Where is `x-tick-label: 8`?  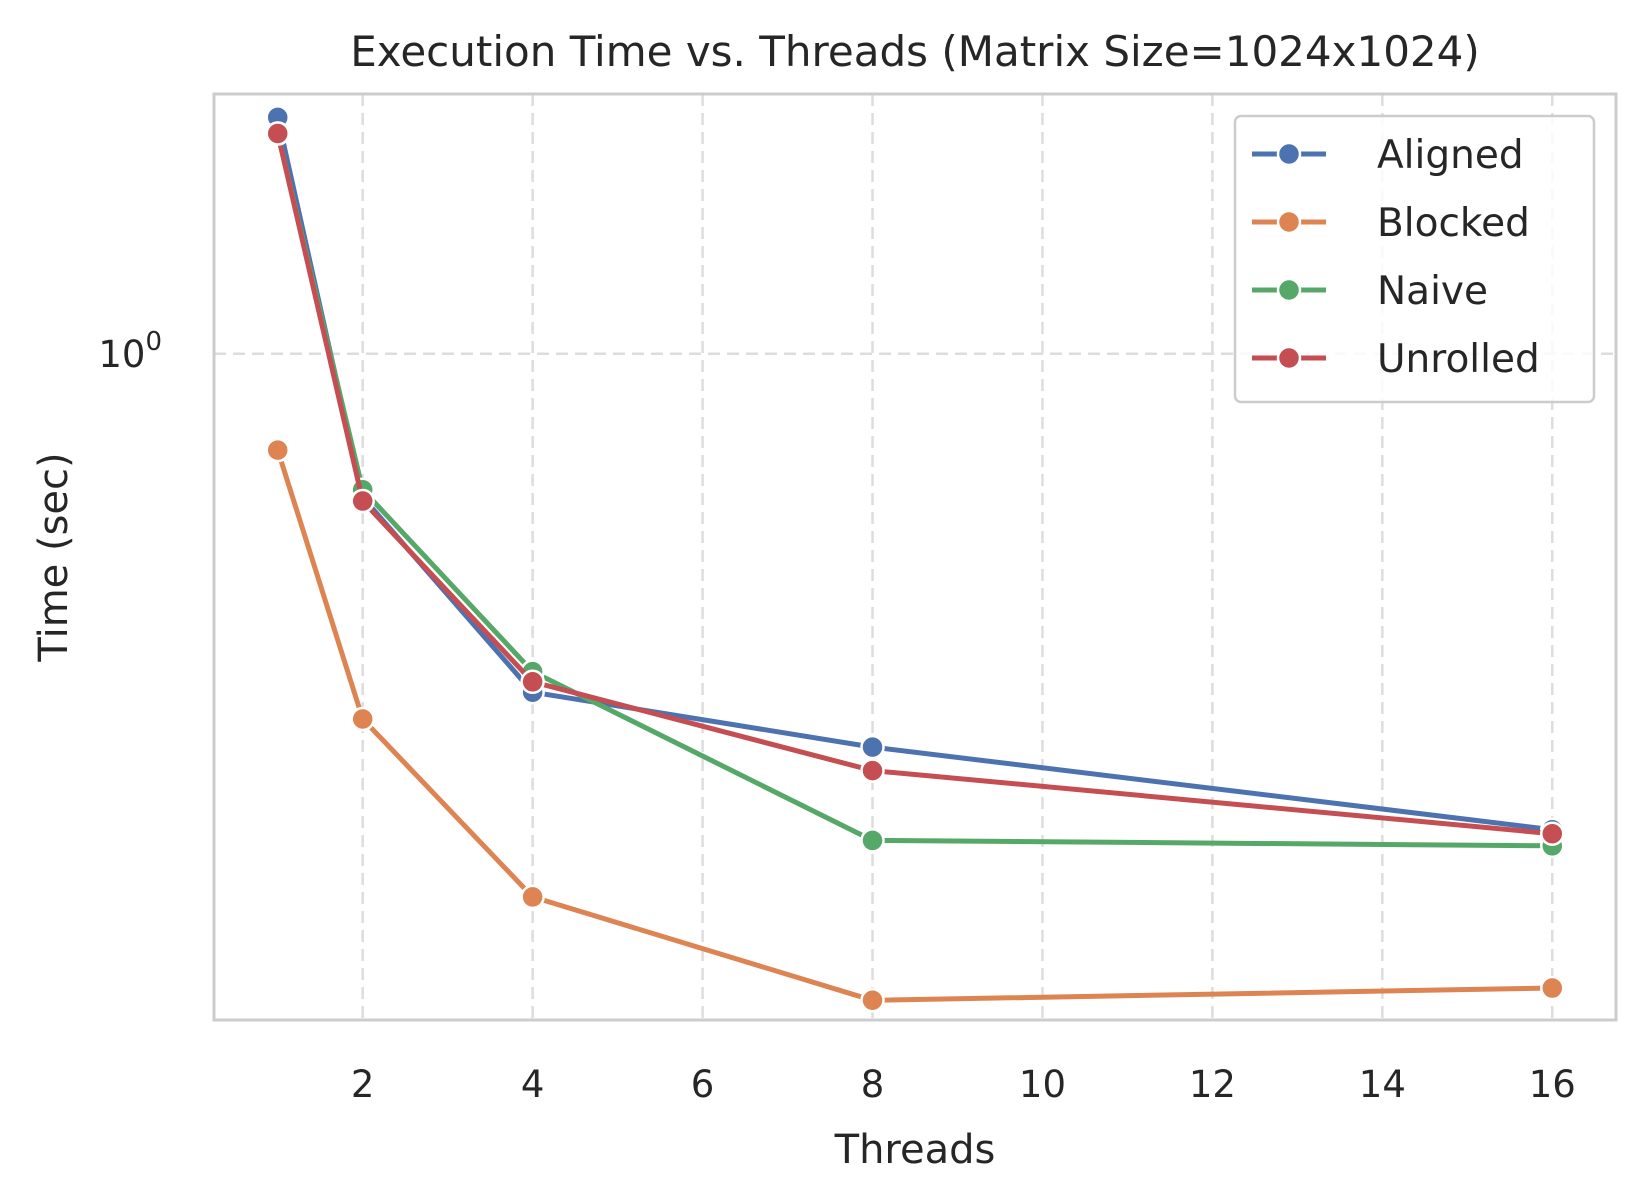 x-tick-label: 8 is located at coordinates (873, 1084).